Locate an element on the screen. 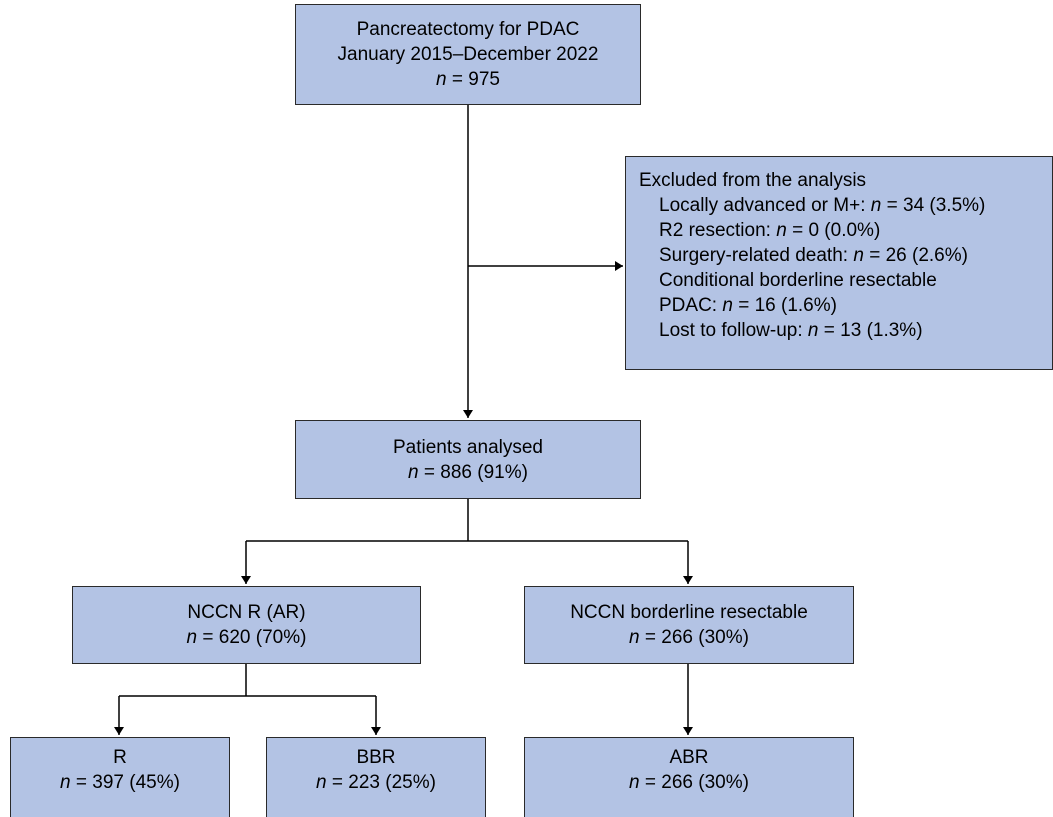  excluded-item-surgery-death: Surgery-related death: n = 26 (2.6%) is located at coordinates (855, 255).